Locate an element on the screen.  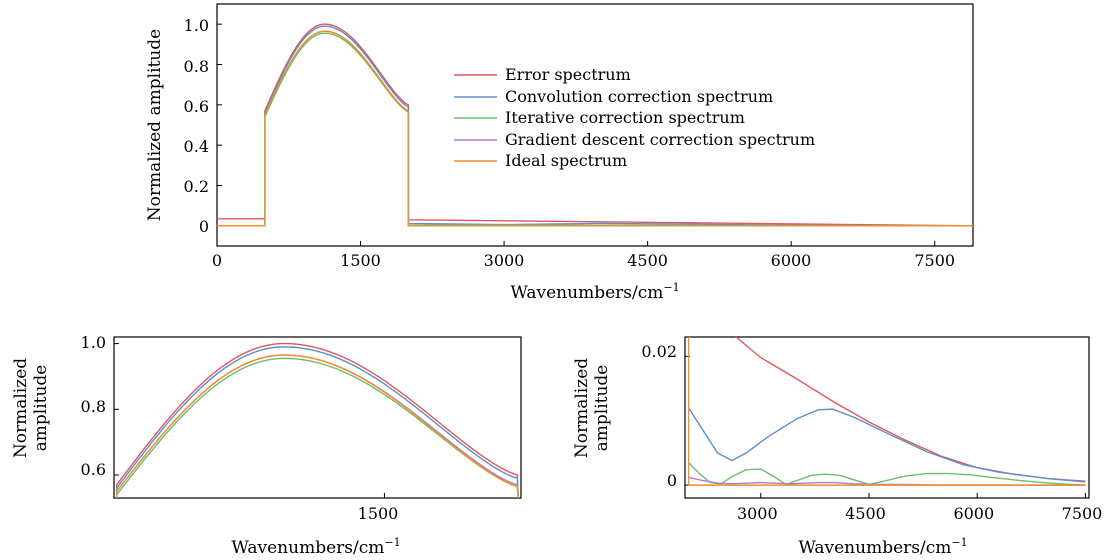
panel-bottom-left-series is located at coordinates (317, 420).